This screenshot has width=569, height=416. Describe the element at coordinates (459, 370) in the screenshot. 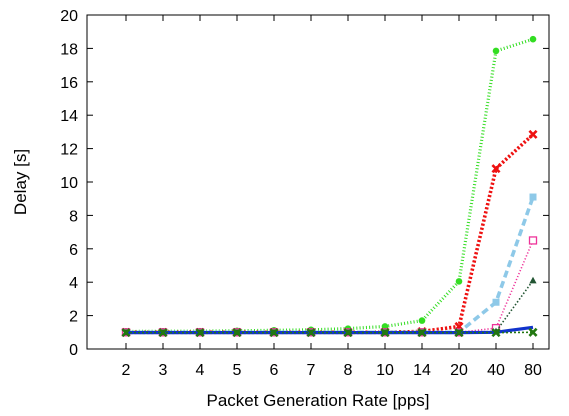

I see `x-tick-label: 20` at that location.